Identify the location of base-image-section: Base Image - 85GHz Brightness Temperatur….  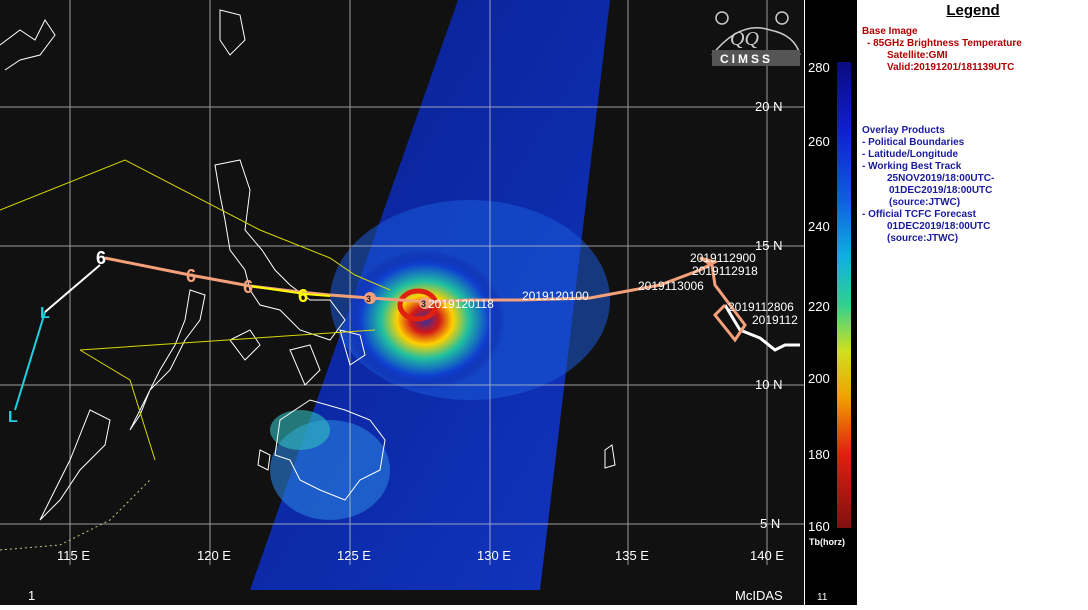
(942, 50).